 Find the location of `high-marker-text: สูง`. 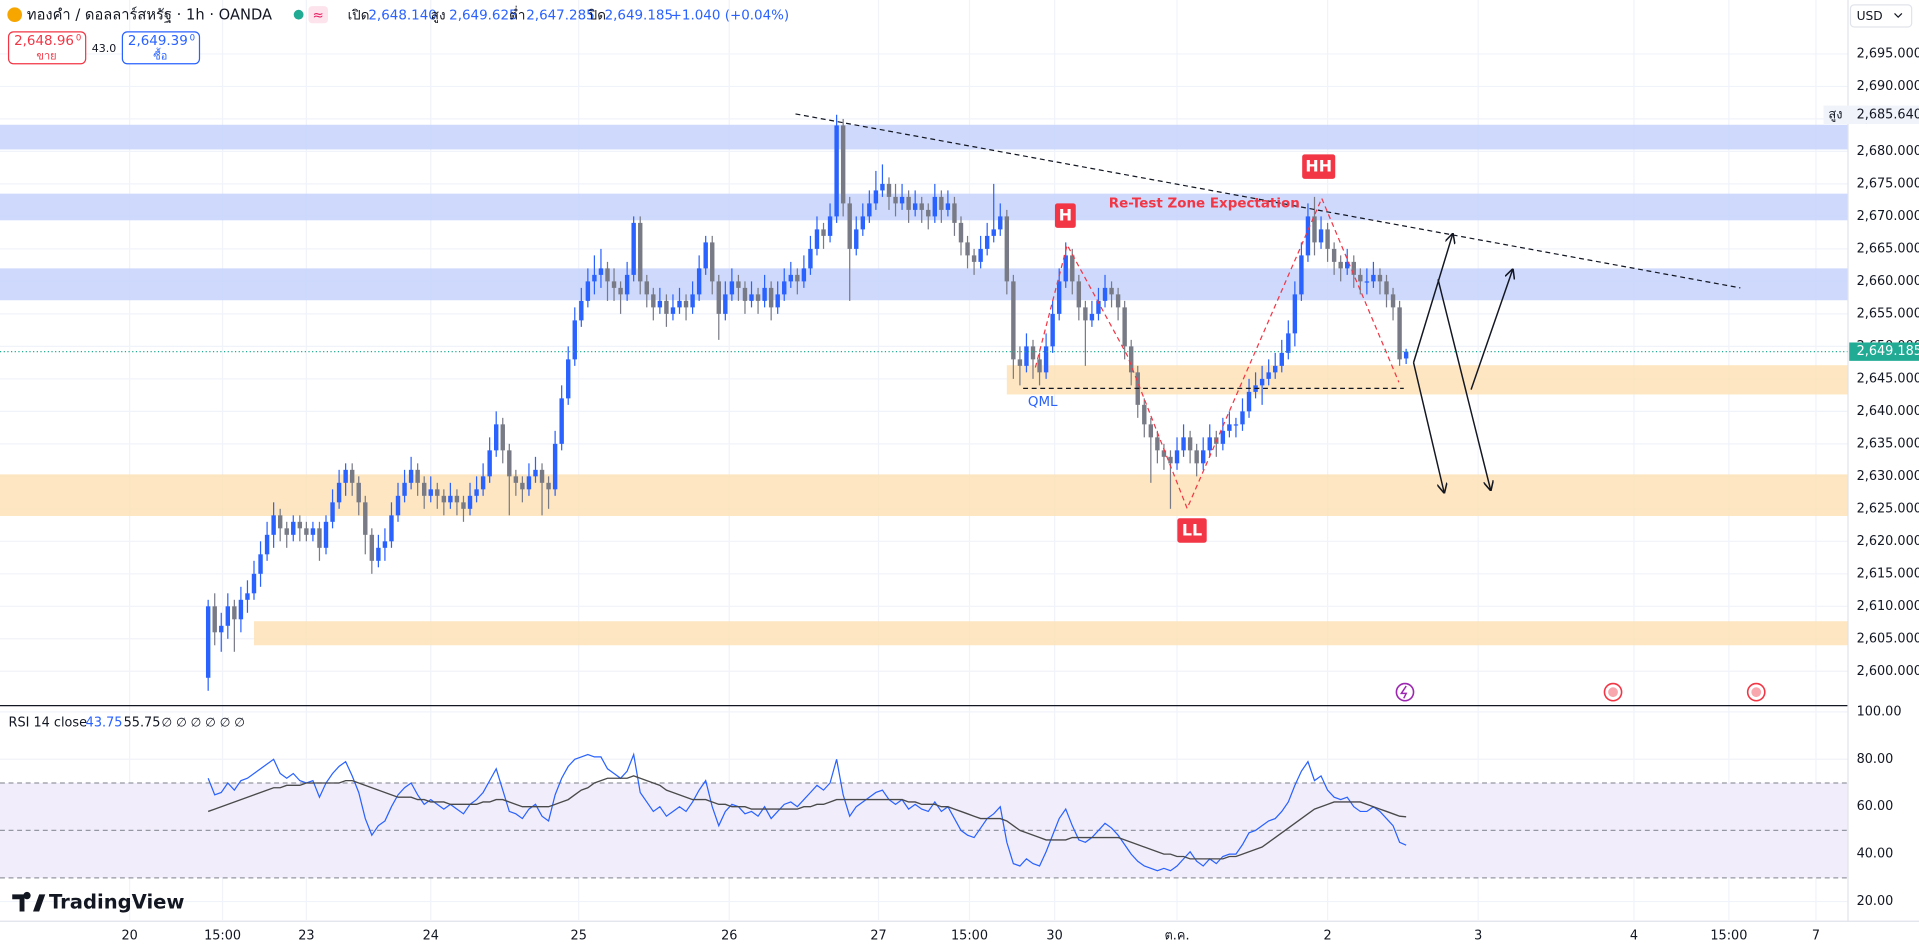

high-marker-text: สูง is located at coordinates (1835, 114).